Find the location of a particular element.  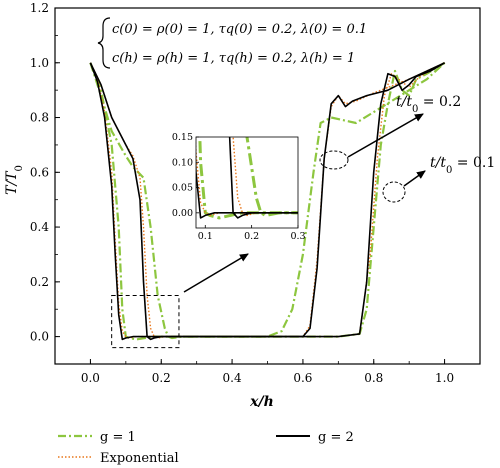

inset-frame is located at coordinates (247, 182).